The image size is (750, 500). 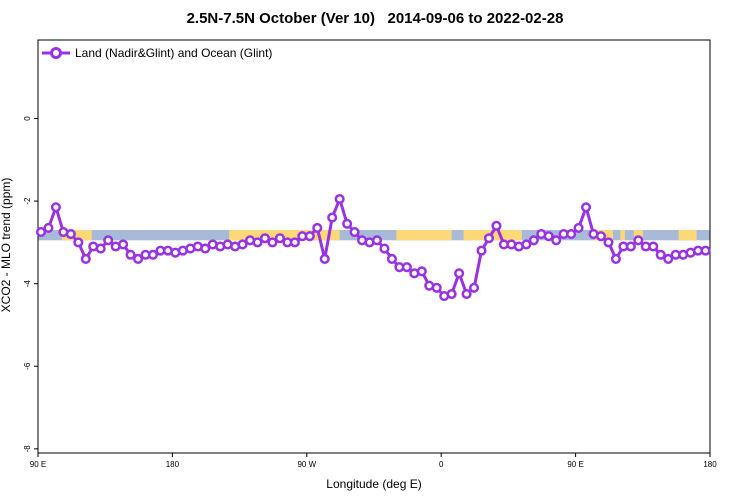 What do you see at coordinates (173, 53) in the screenshot?
I see `legend-label: Land (Nadir&Glint) and Ocean (Glint)` at bounding box center [173, 53].